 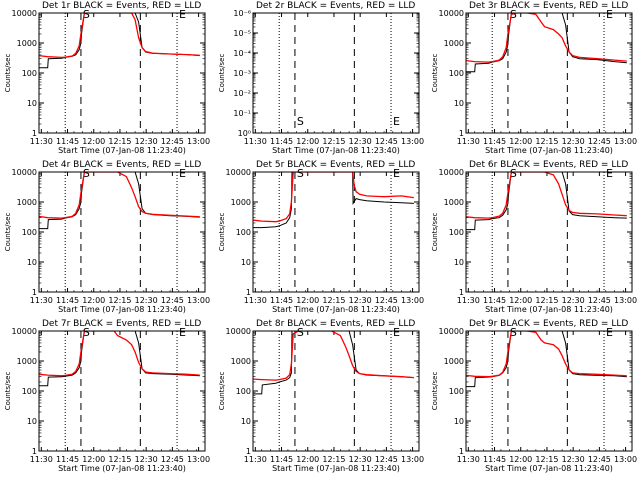 I want to click on panel-title: Det 4r BLACK = Events, RED = LLD, so click(x=121, y=165).